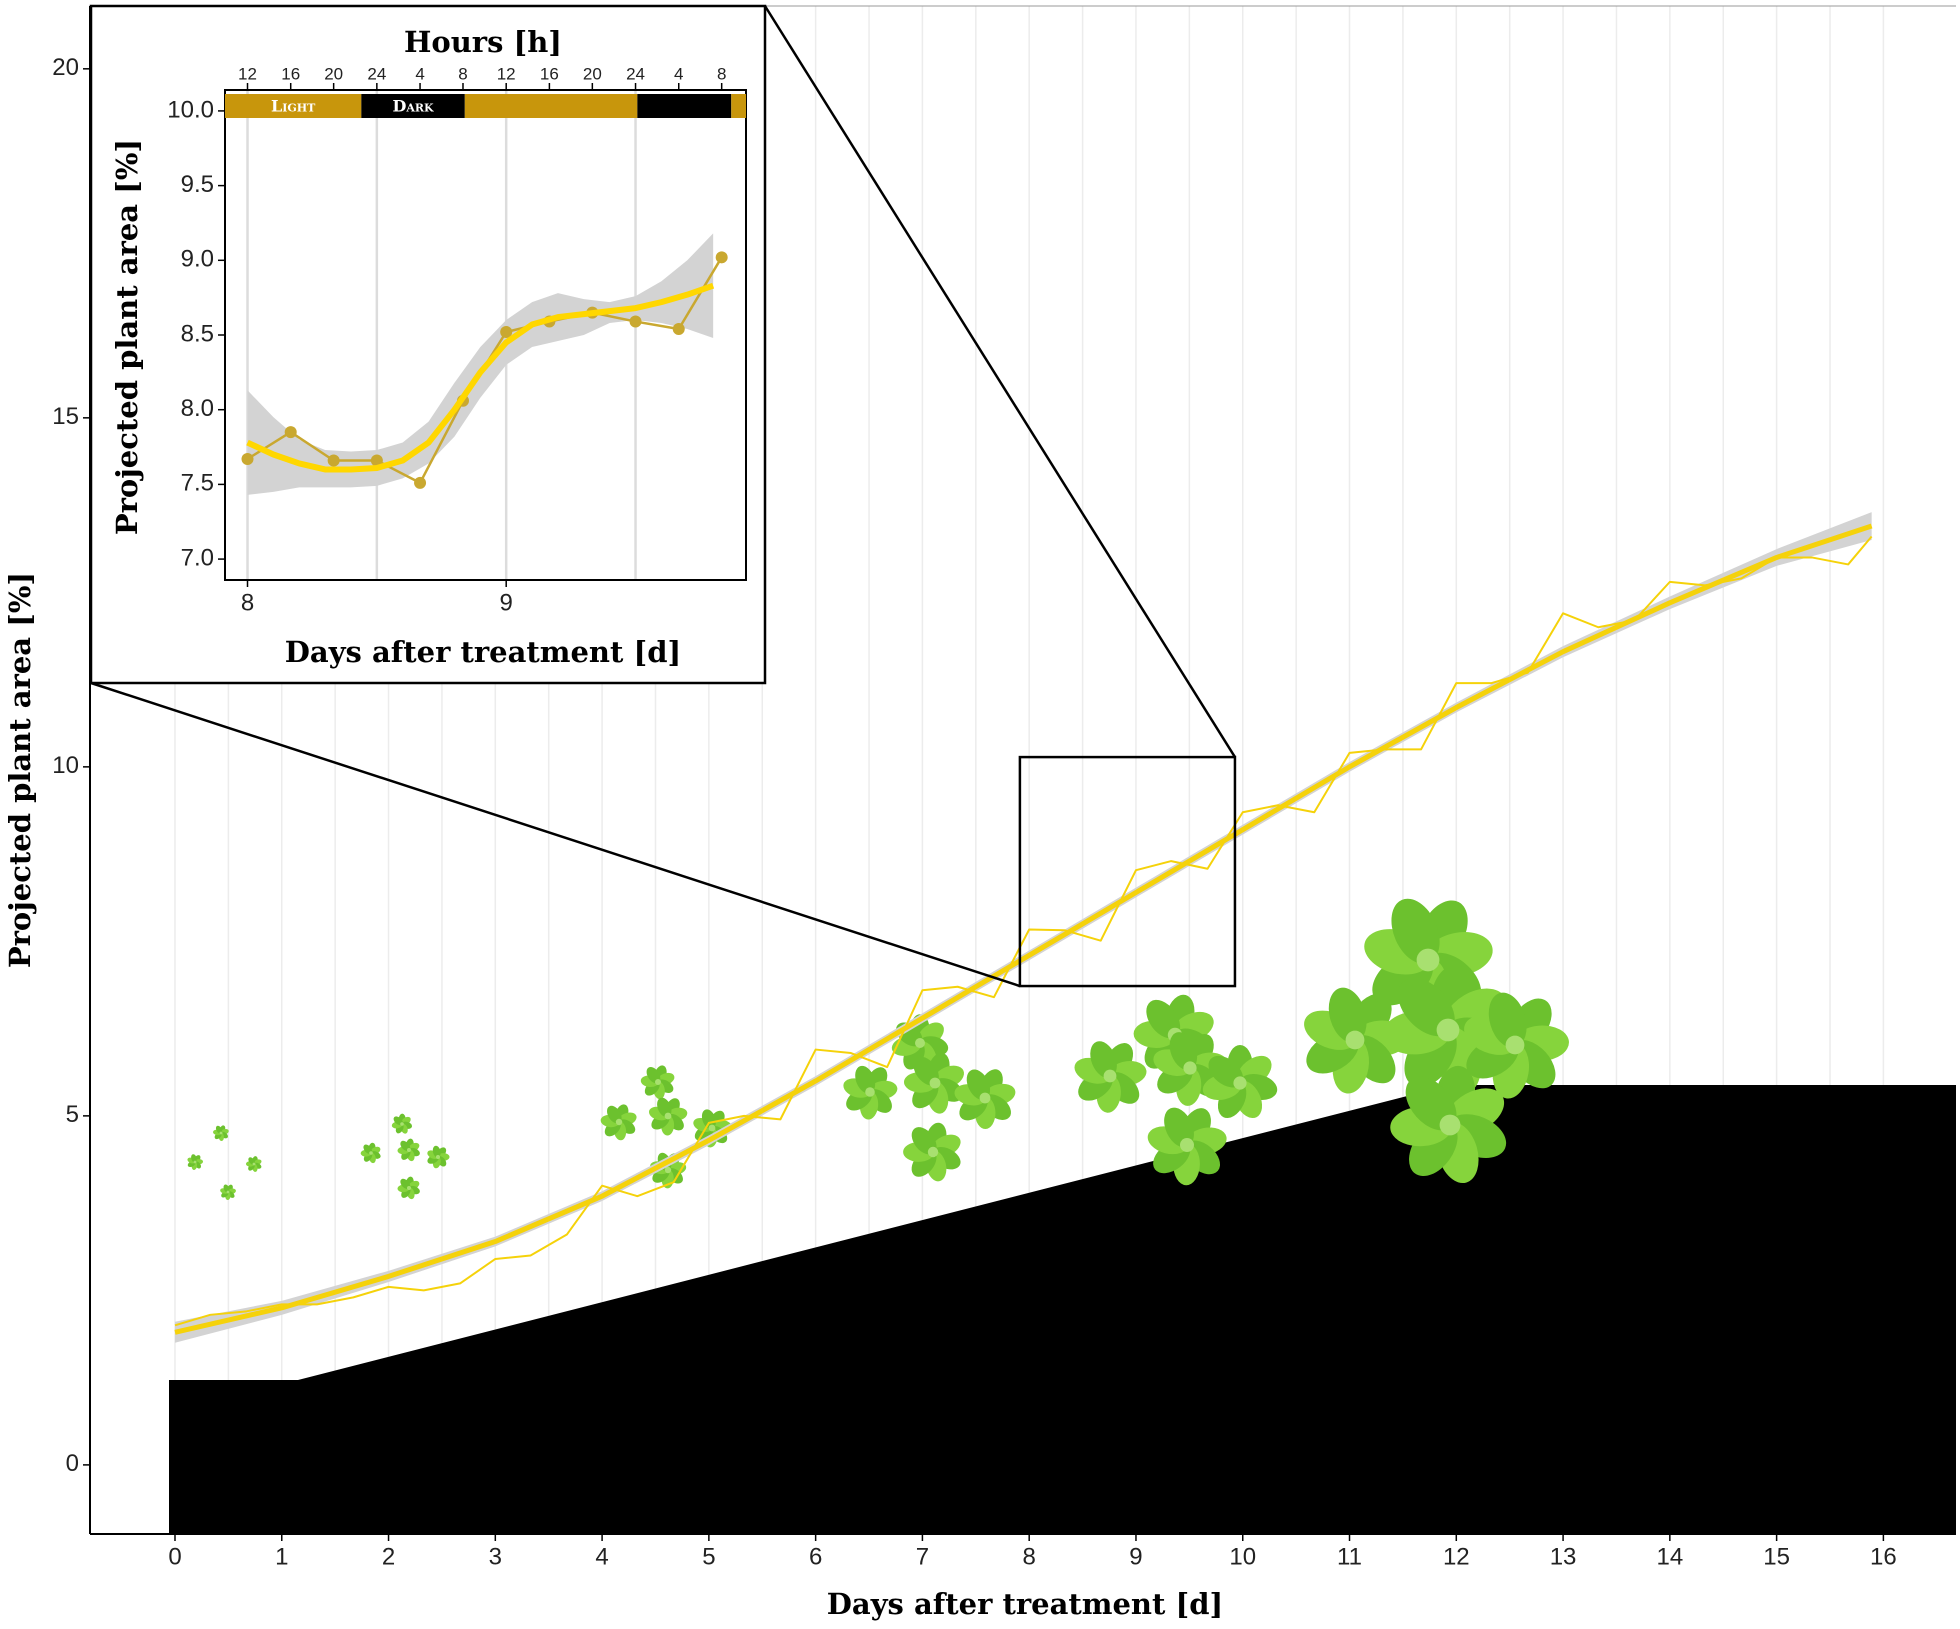 The height and width of the screenshot is (1629, 1960). I want to click on y-tick-label: 15, so click(65, 416).